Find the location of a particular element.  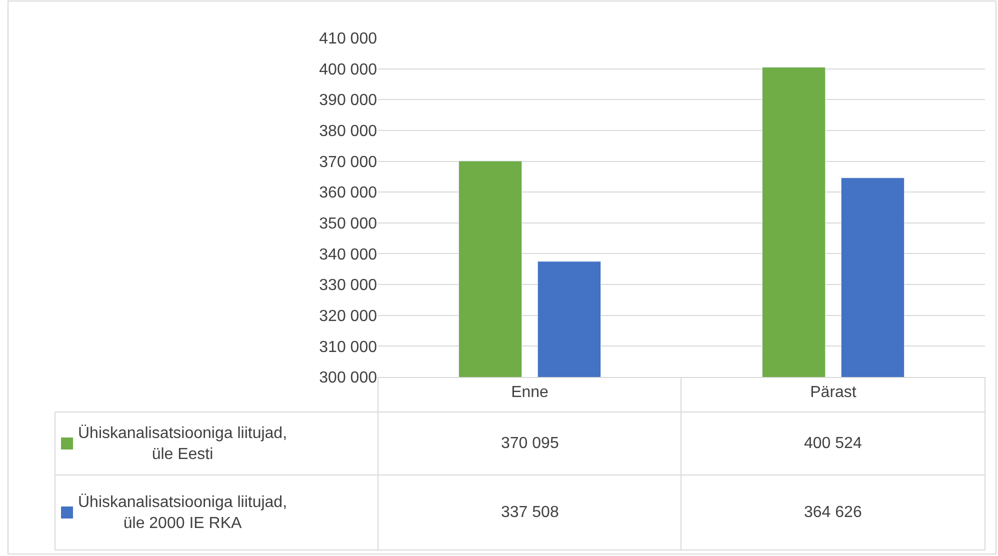

data-label: 400 524 is located at coordinates (833, 443).